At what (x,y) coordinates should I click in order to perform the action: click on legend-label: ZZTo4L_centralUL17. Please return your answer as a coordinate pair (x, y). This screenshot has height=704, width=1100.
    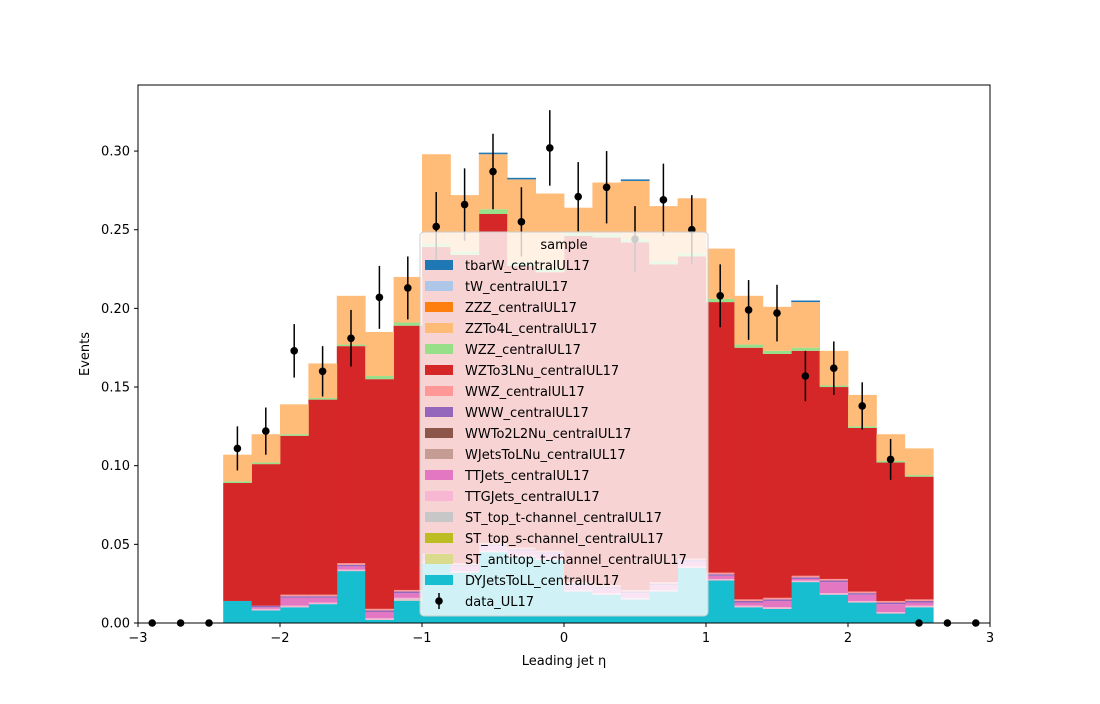
    Looking at the image, I should click on (531, 329).